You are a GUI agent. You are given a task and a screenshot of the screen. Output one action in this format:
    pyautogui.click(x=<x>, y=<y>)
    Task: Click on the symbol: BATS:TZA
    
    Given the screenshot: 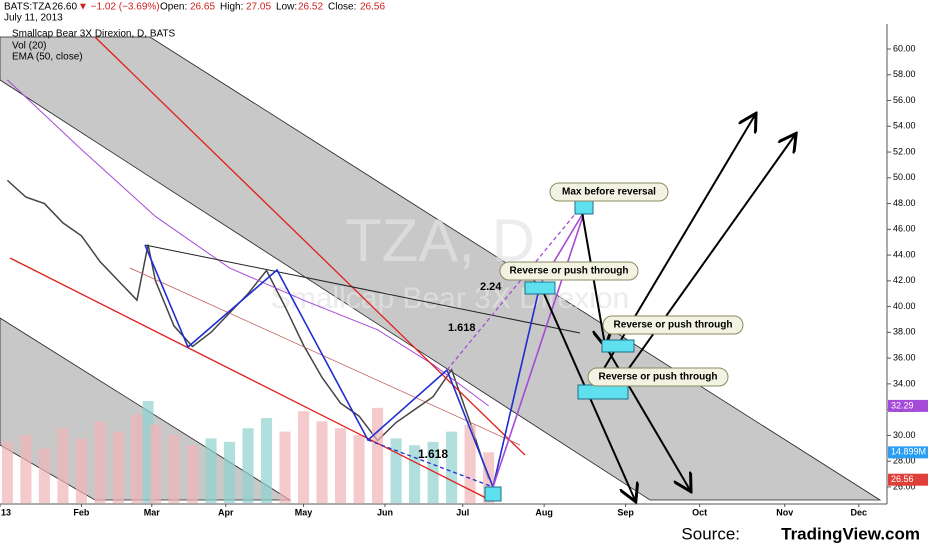 What is the action you would take?
    pyautogui.click(x=27, y=7)
    